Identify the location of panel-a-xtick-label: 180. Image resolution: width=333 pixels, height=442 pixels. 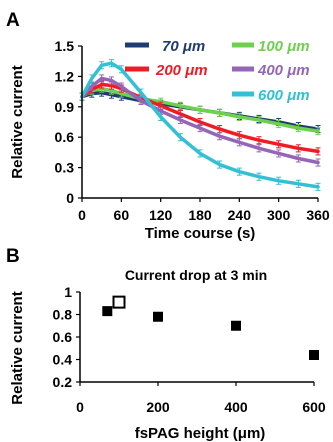
(200, 215).